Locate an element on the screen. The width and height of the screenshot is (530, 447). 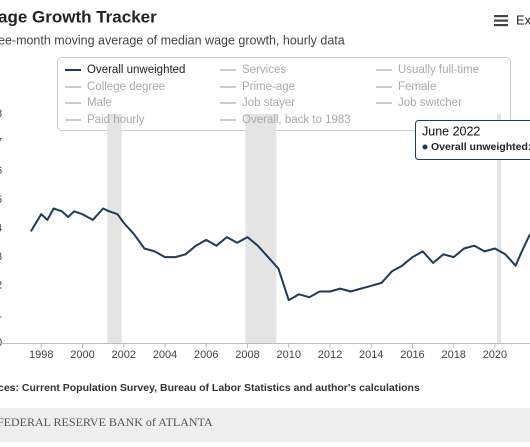
y-tick-label: 8 is located at coordinates (1, 114).